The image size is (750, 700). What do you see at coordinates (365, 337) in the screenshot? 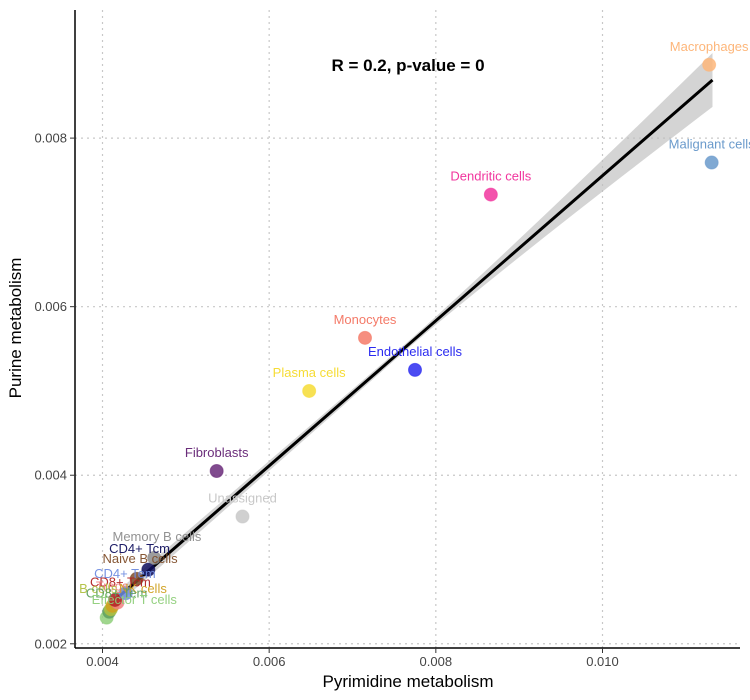
I see `point-monocytes` at bounding box center [365, 337].